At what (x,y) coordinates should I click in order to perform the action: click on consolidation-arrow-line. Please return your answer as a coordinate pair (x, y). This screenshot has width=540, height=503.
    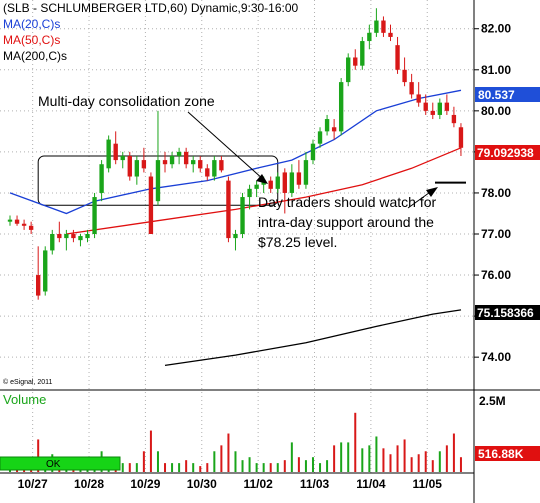
    Looking at the image, I should click on (226, 146).